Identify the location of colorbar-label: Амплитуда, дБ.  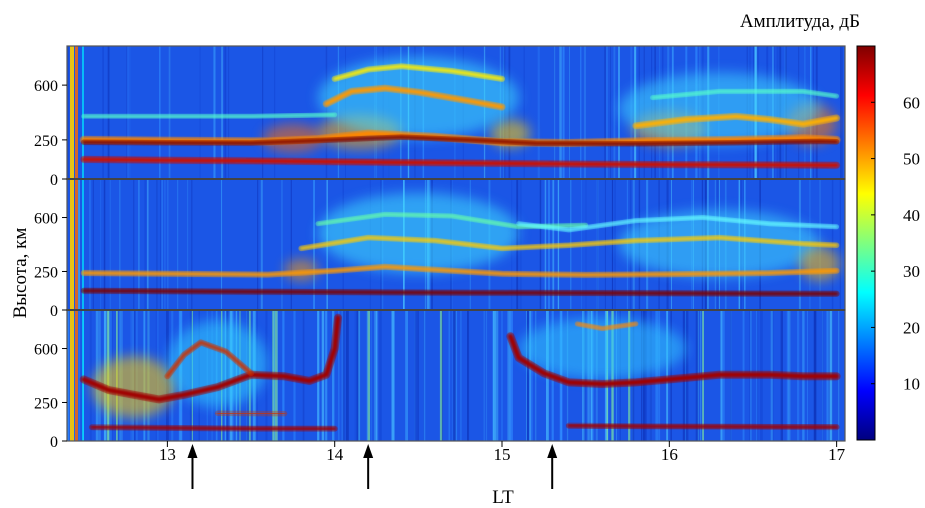
(800, 21).